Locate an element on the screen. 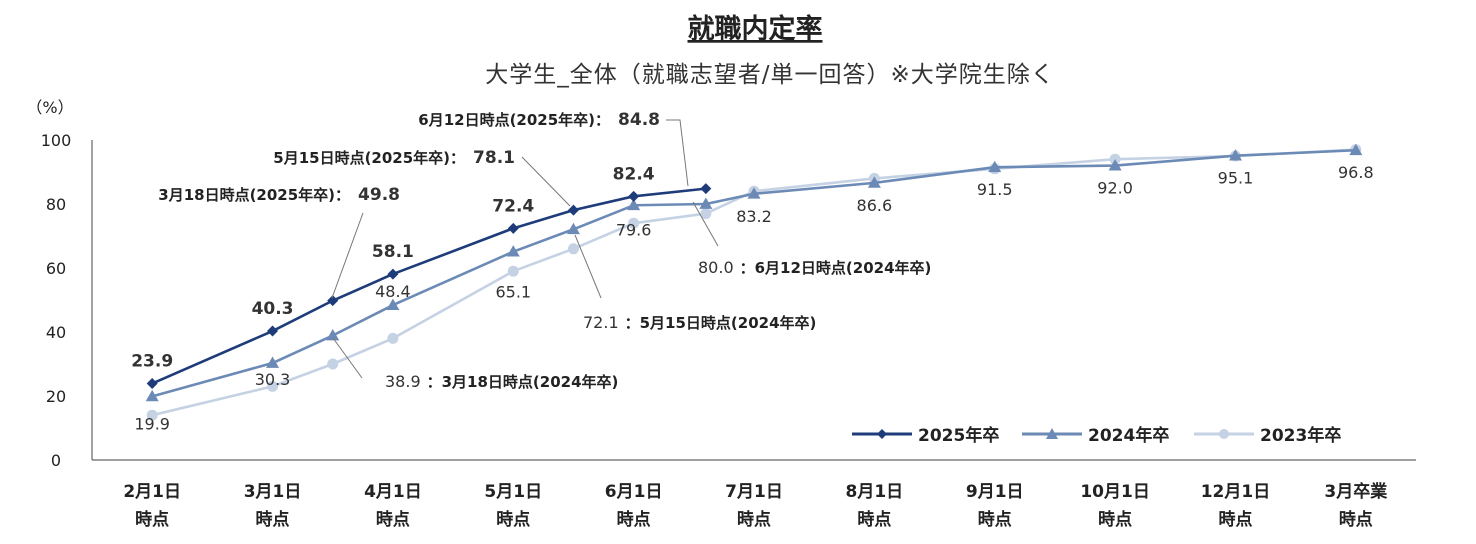 This screenshot has height=544, width=1476. label-2024-6: 79.6 is located at coordinates (634, 229).